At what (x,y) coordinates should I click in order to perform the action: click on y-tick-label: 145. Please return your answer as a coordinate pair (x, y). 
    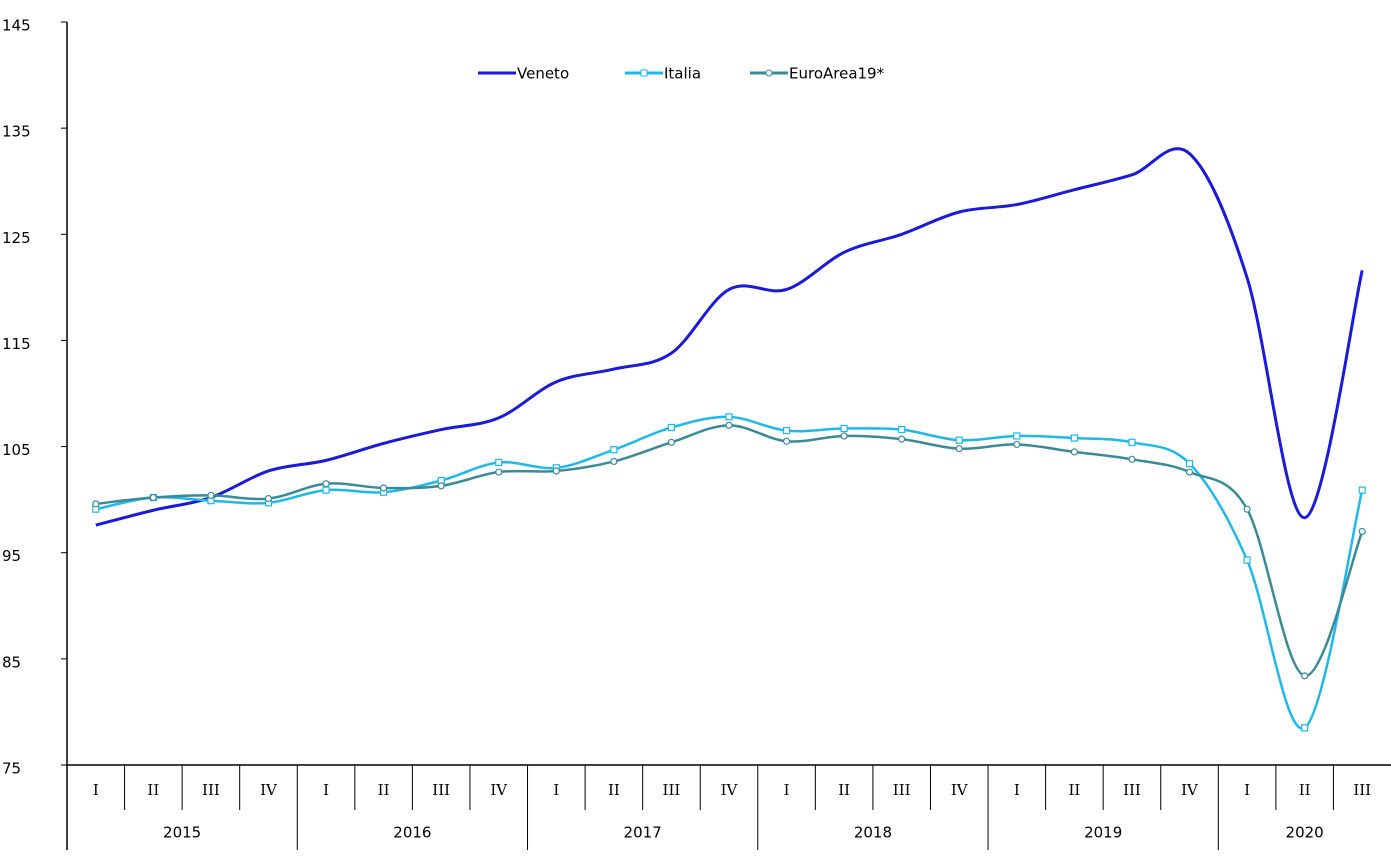
    Looking at the image, I should click on (16, 26).